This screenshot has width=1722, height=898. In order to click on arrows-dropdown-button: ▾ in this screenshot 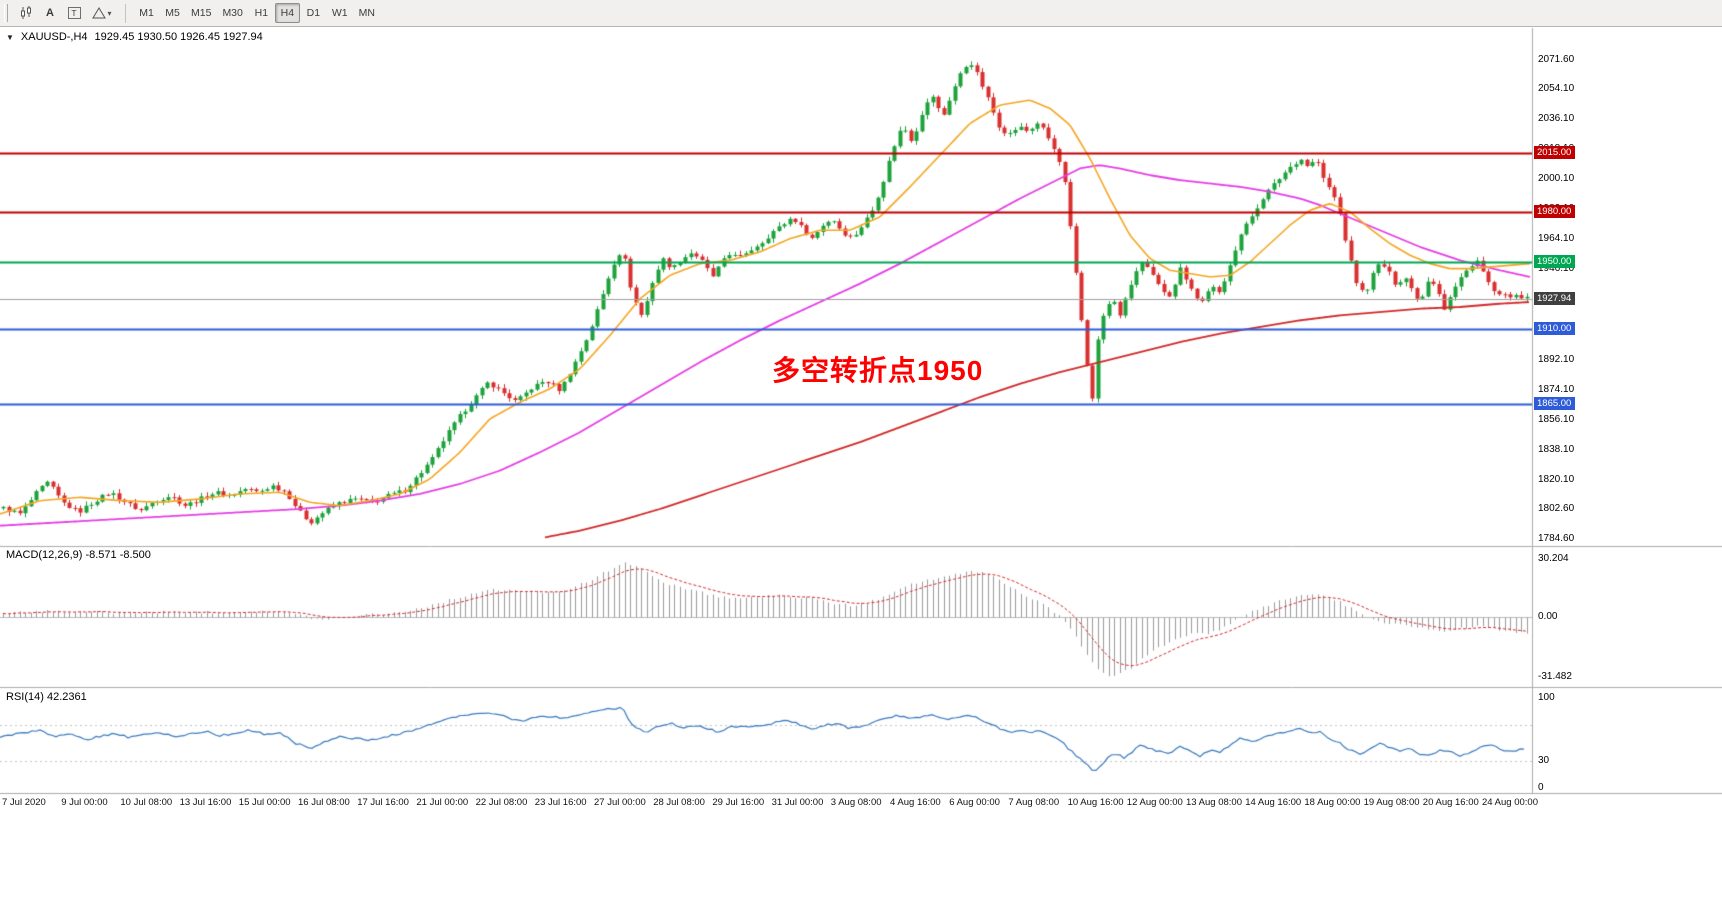, I will do `click(102, 13)`.